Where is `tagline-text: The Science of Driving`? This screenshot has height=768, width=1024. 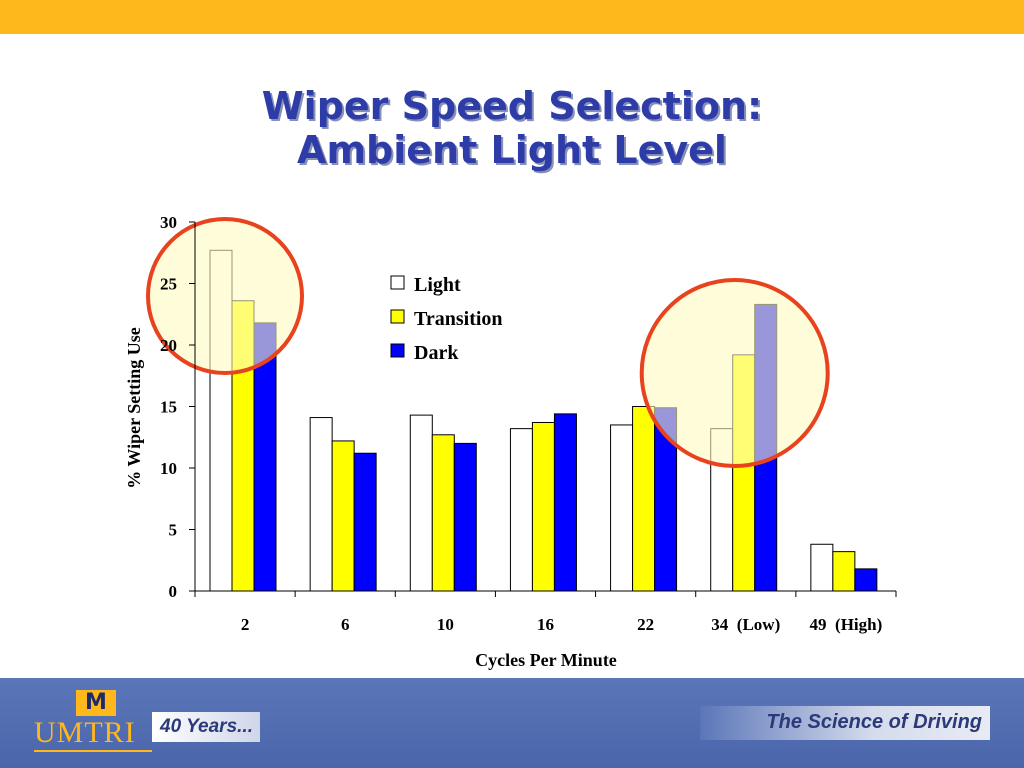
tagline-text: The Science of Driving is located at coordinates (874, 722).